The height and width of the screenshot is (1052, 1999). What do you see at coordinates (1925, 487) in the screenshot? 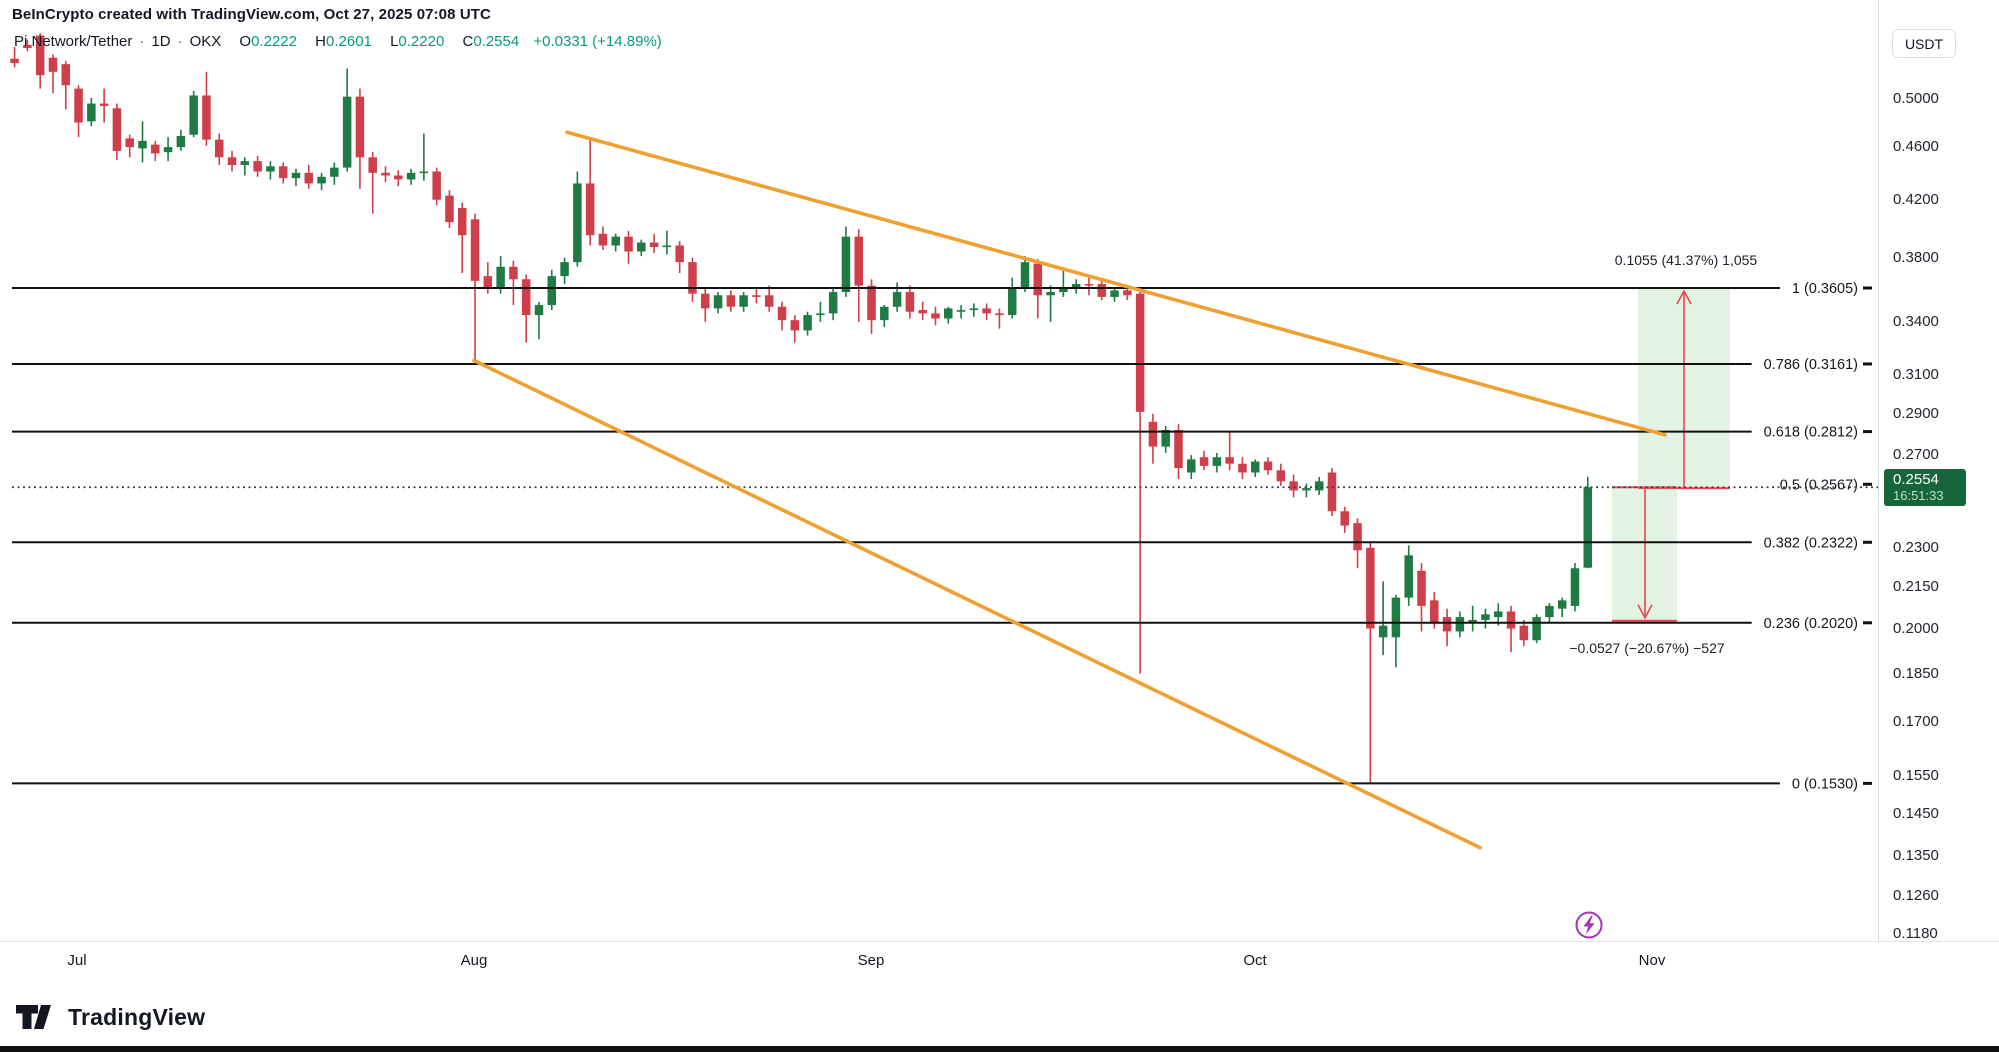
I see `last-price-badge: 0.2554 16:51:33` at bounding box center [1925, 487].